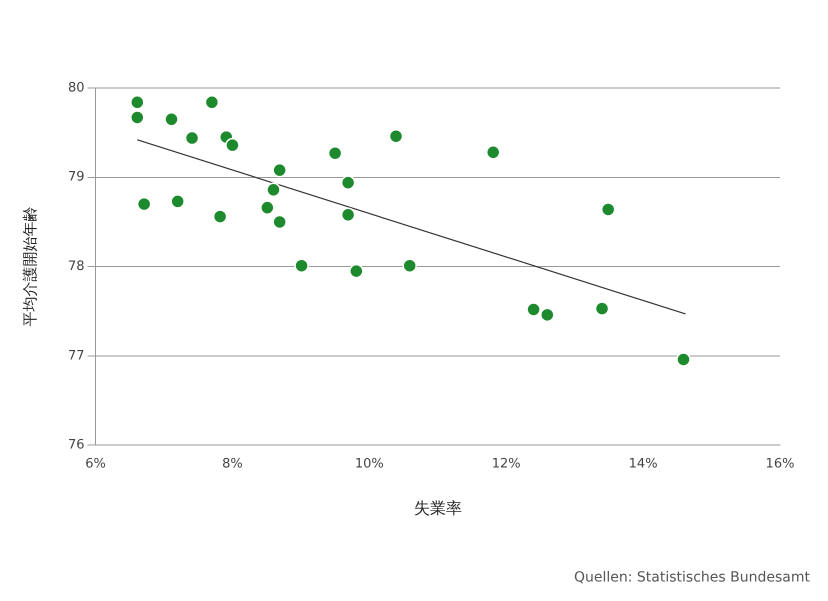 Image resolution: width=828 pixels, height=601 pixels. Describe the element at coordinates (506, 464) in the screenshot. I see `x-tick-label: 12%` at that location.